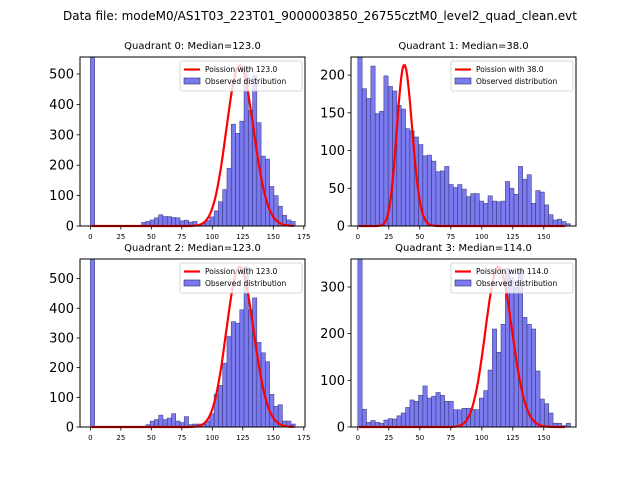 The image size is (640, 480). I want to click on x-tick-label: 100, so click(481, 237).